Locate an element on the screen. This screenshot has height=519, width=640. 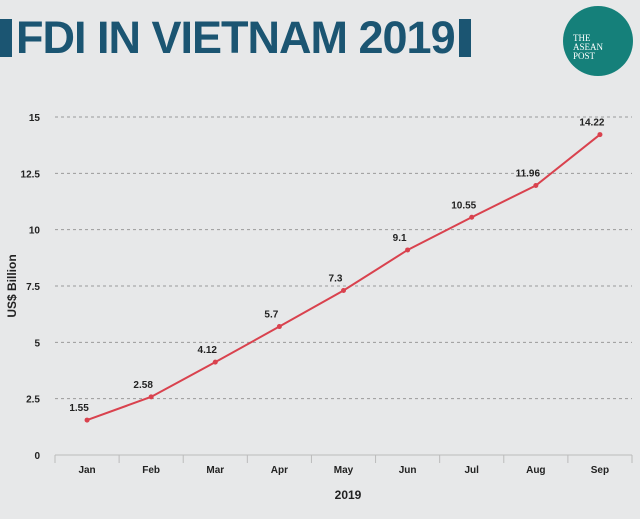
data-label: 11.96 is located at coordinates (528, 174).